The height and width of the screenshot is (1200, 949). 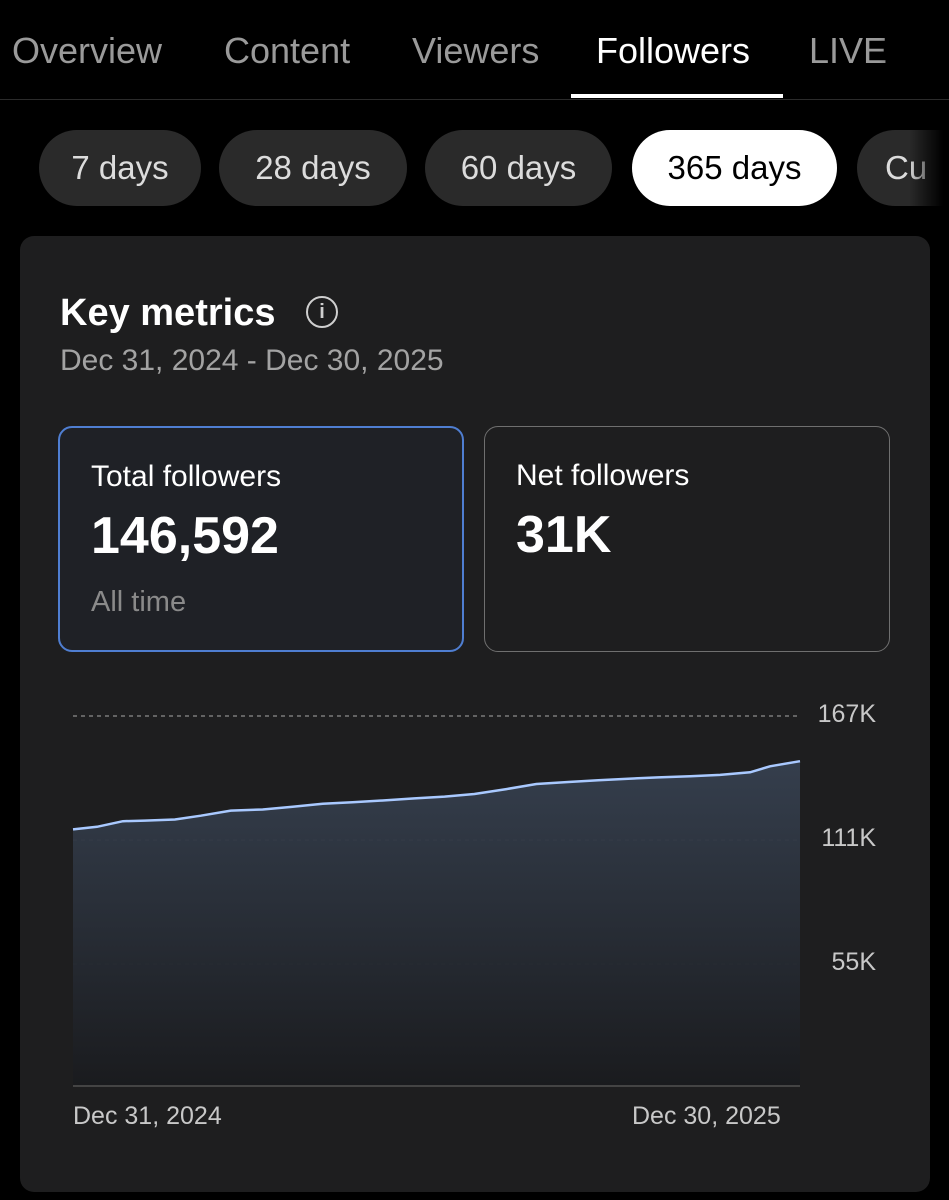 I want to click on metric-label: Total followers, so click(x=186, y=476).